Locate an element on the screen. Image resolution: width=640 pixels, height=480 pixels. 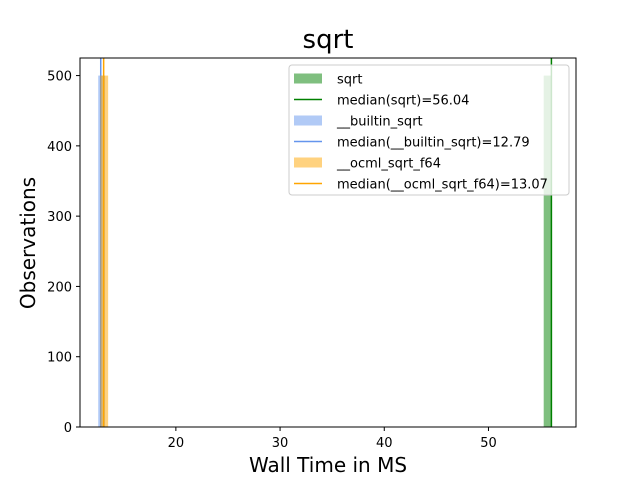
y-tick-label: 0 is located at coordinates (68, 428).